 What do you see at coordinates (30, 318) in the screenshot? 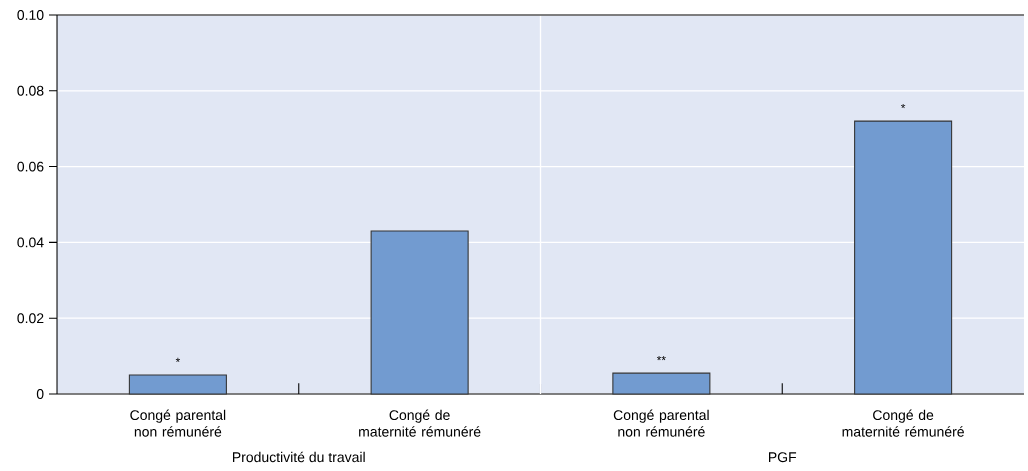
I see `y-tick-label: 0.02` at bounding box center [30, 318].